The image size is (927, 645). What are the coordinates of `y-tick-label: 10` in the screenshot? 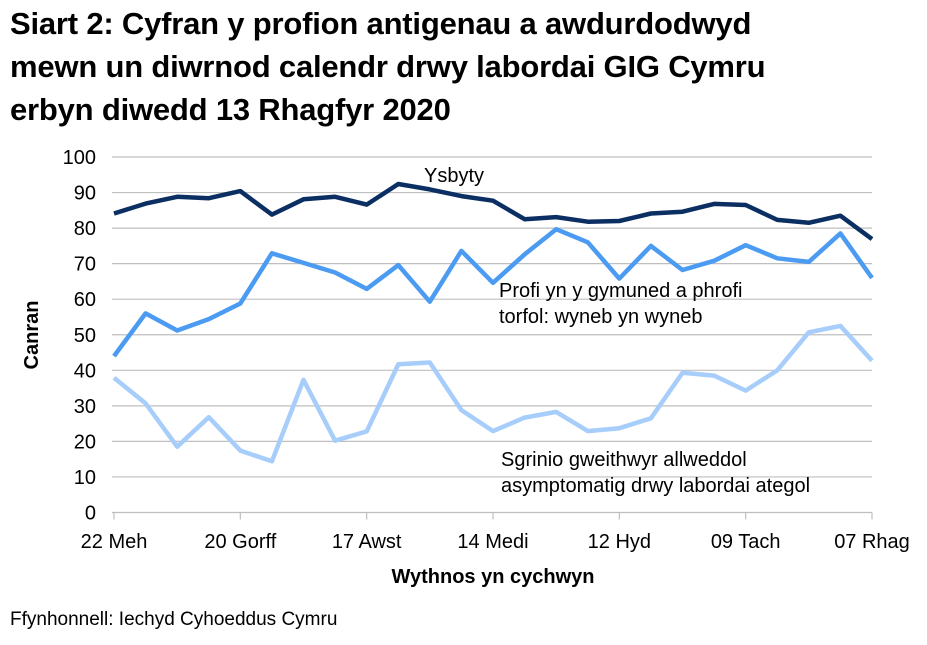 It's located at (85, 478).